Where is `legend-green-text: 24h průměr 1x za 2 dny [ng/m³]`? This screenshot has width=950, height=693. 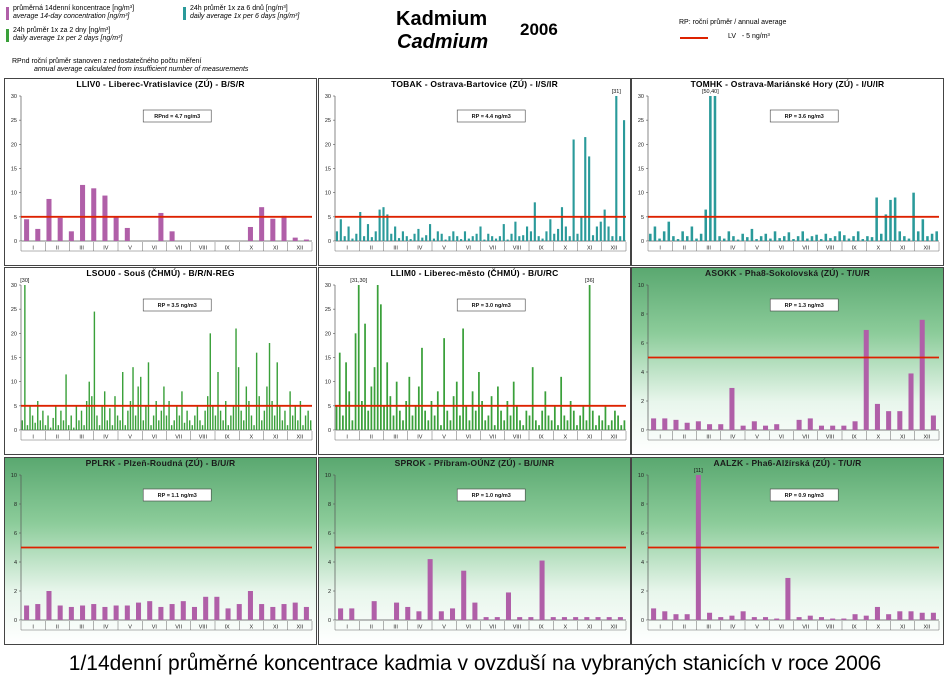
legend-green-text: 24h průměr 1x za 2 dny [ng/m³] is located at coordinates (62, 30).